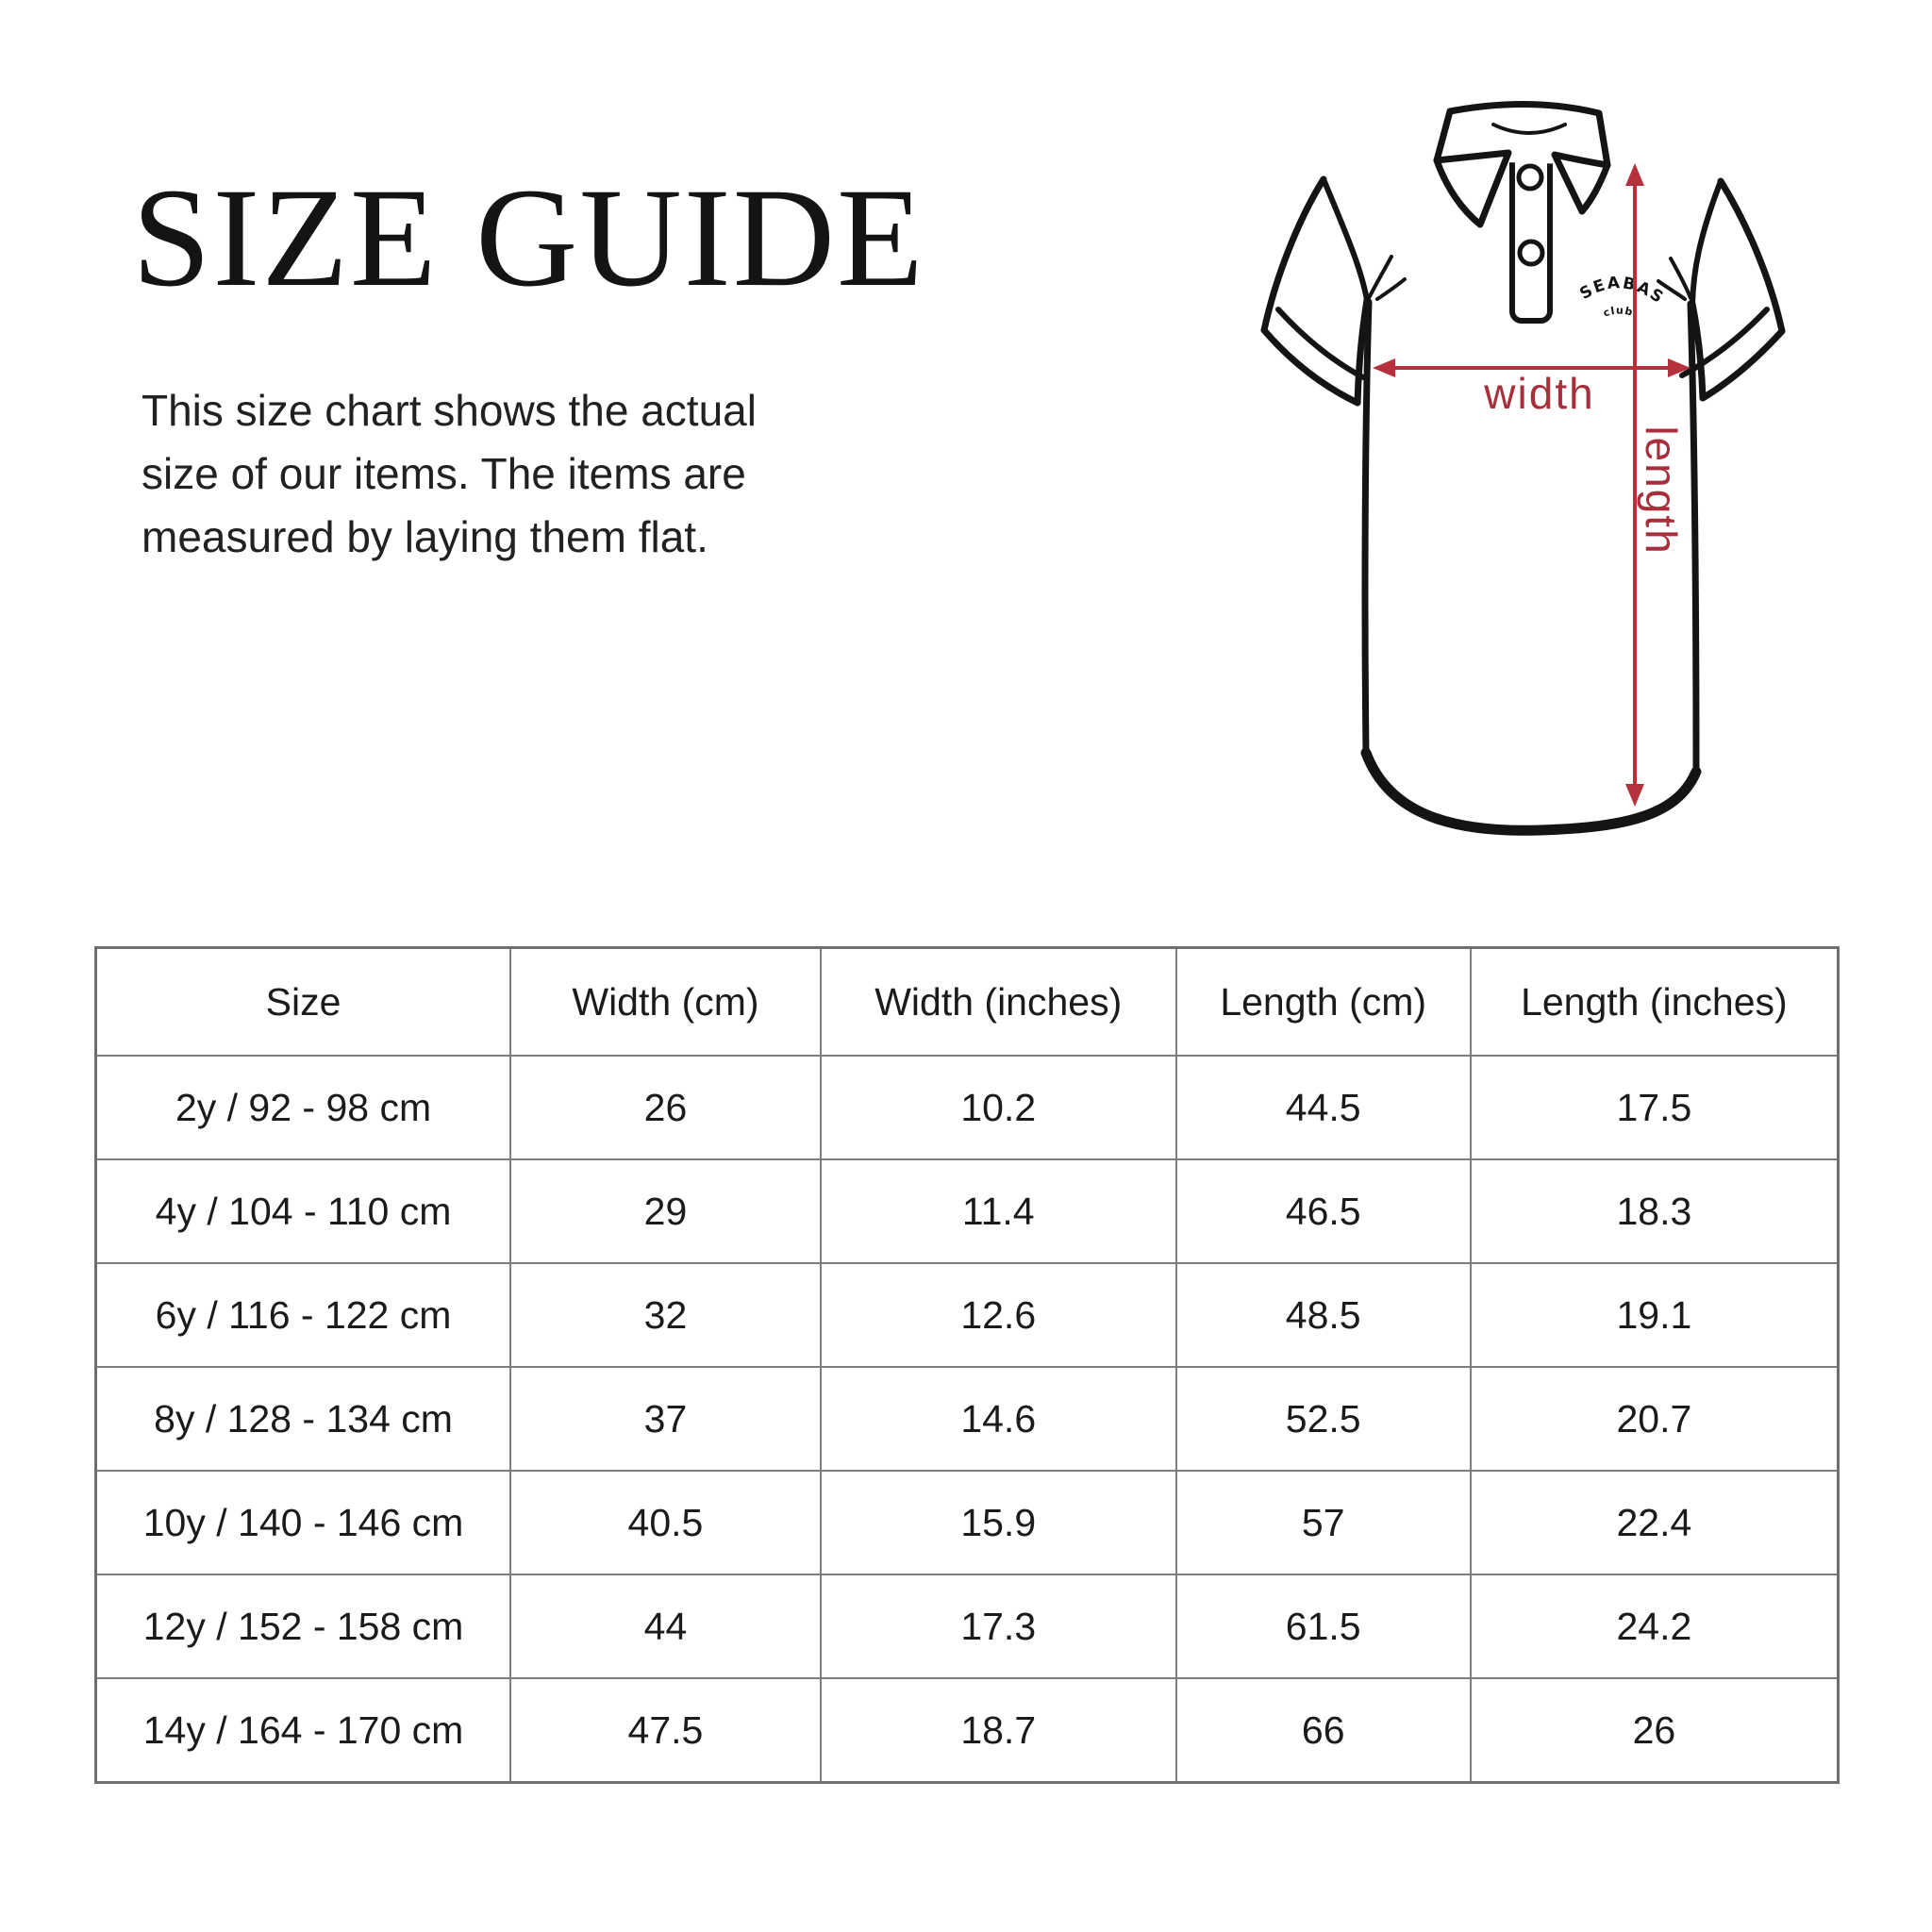 The width and height of the screenshot is (1932, 1932). I want to click on collar-band, so click(1522, 134).